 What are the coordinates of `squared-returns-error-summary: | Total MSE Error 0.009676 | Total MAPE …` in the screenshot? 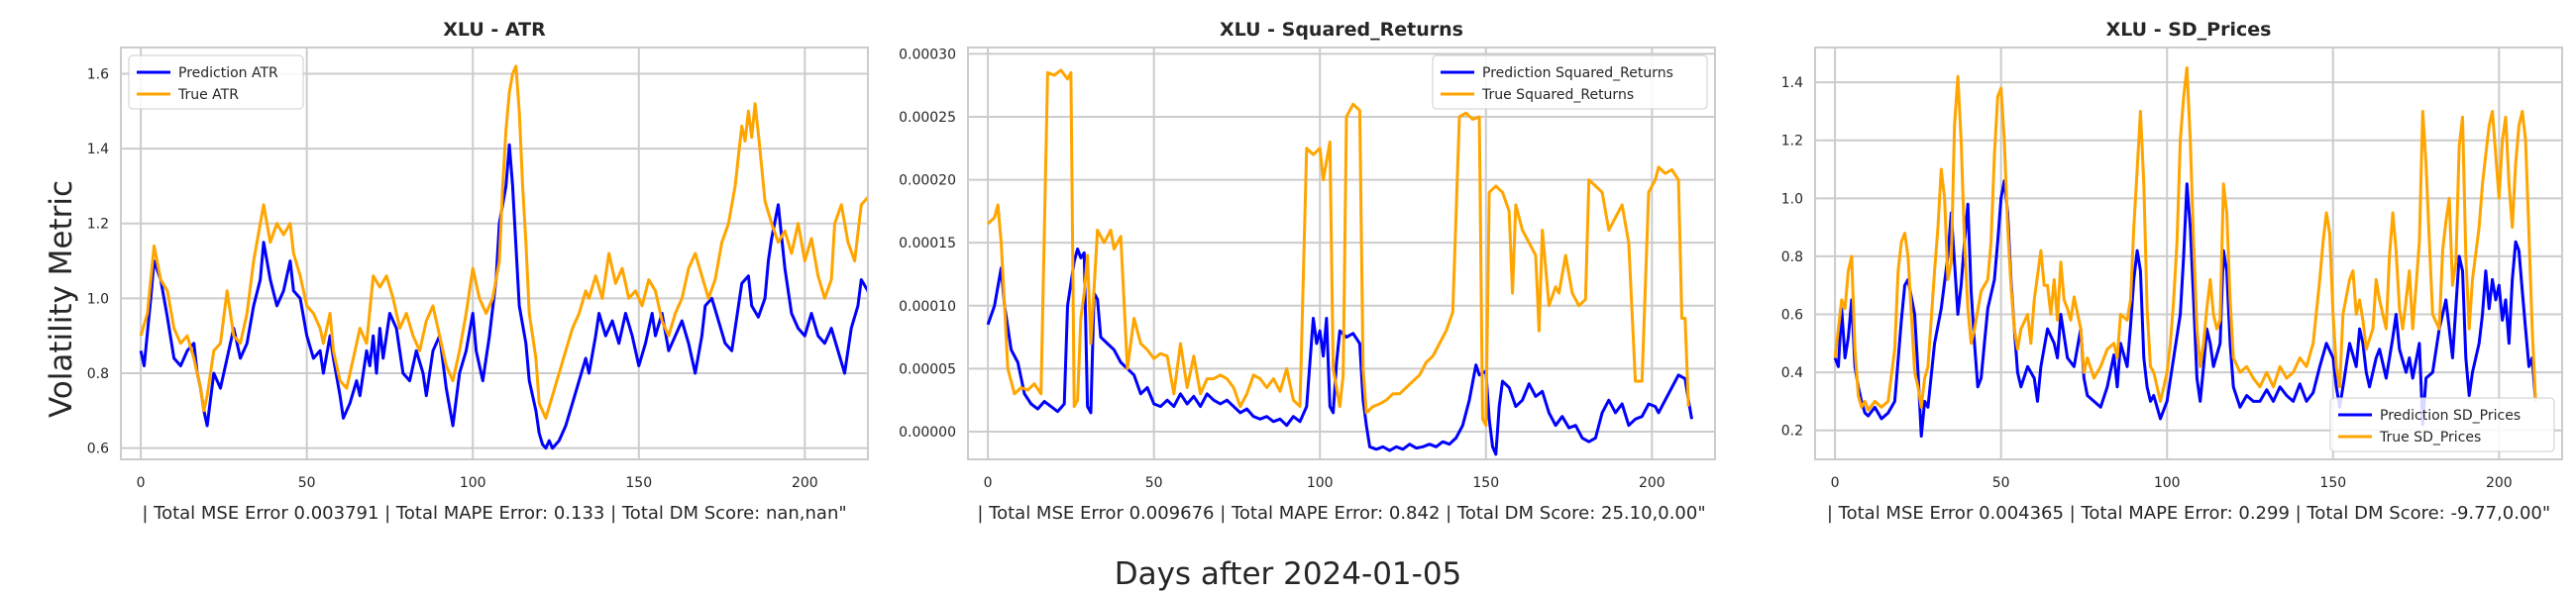 It's located at (1341, 513).